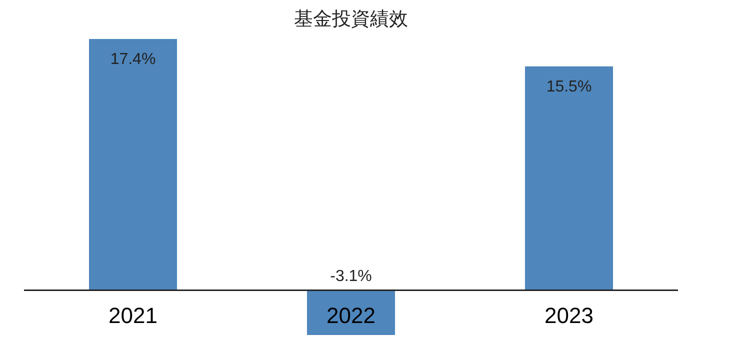 This screenshot has height=353, width=740. I want to click on x-tick-label: 2022, so click(351, 315).